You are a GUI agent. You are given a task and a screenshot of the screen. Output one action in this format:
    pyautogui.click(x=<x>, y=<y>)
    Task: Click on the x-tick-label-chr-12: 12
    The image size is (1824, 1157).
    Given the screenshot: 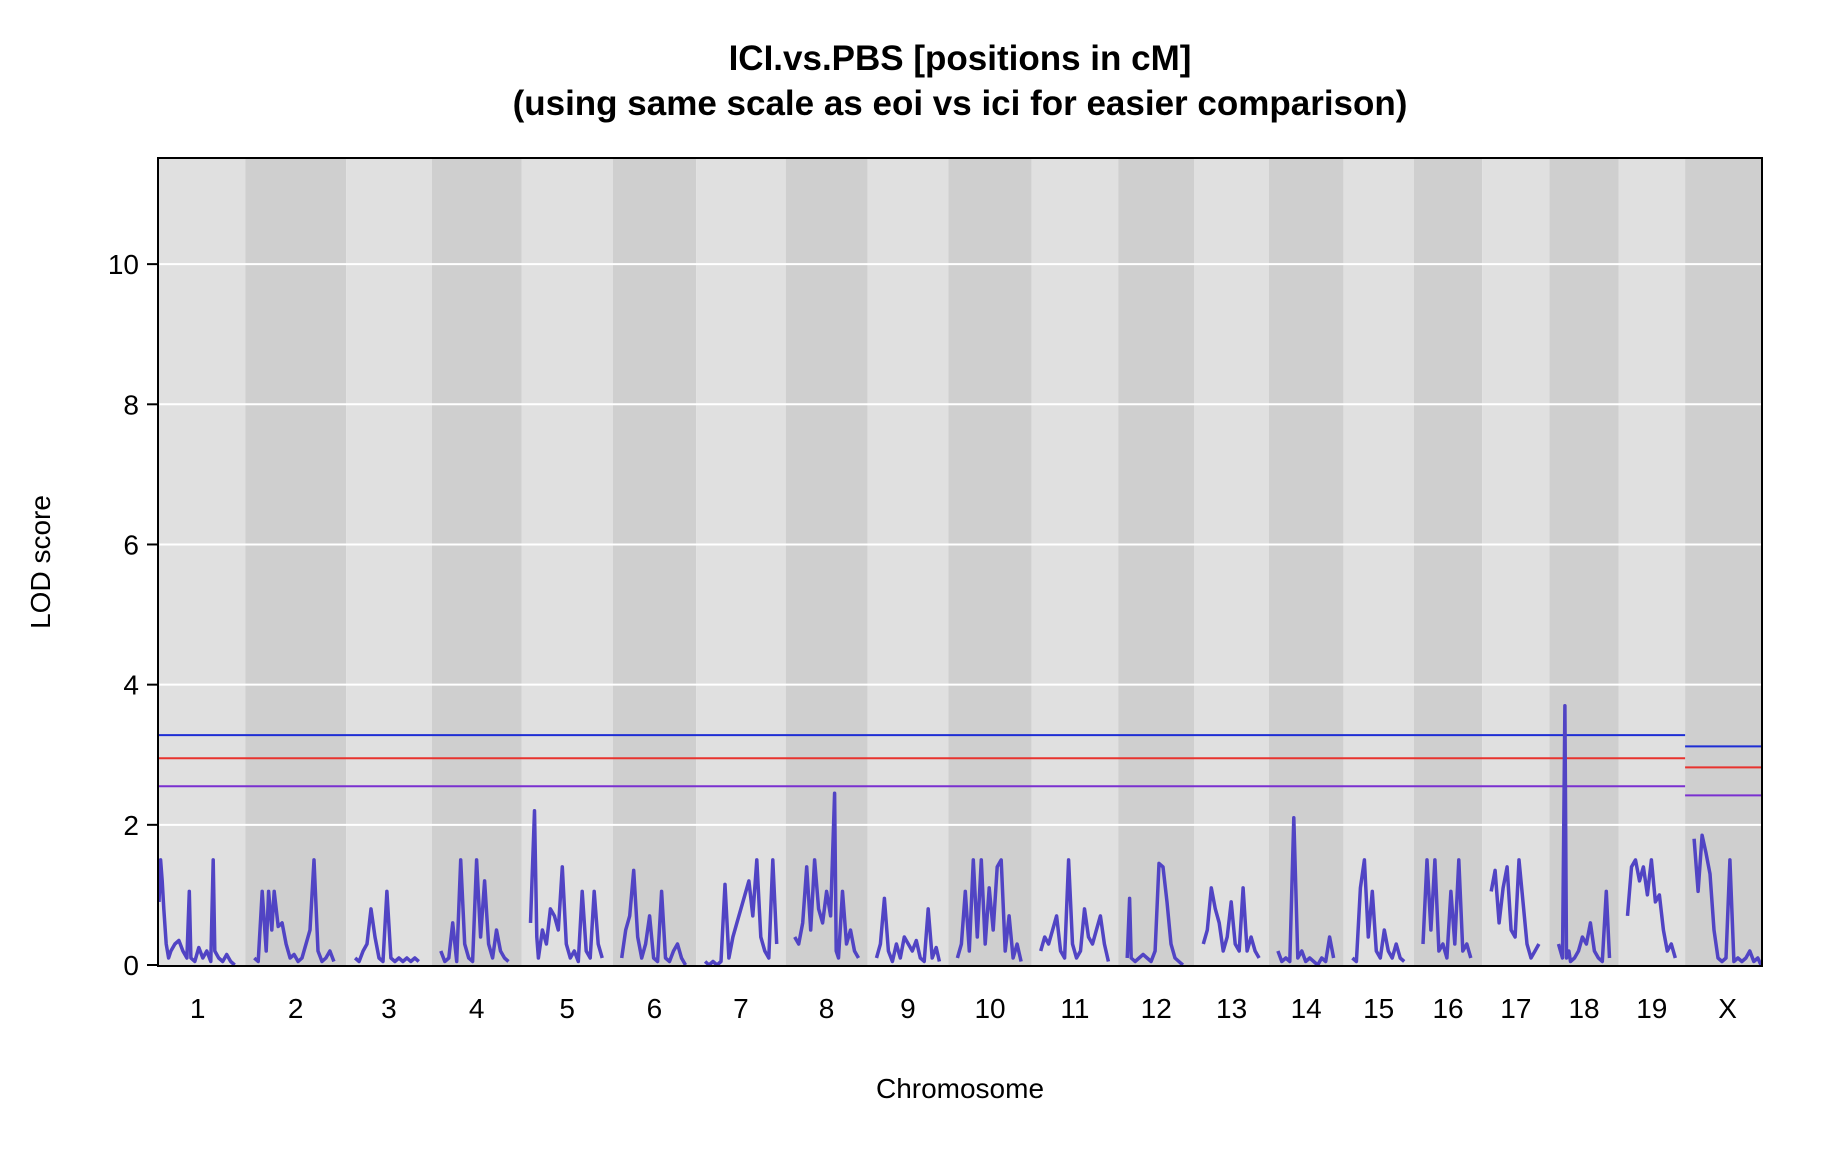 What is the action you would take?
    pyautogui.click(x=1156, y=1008)
    